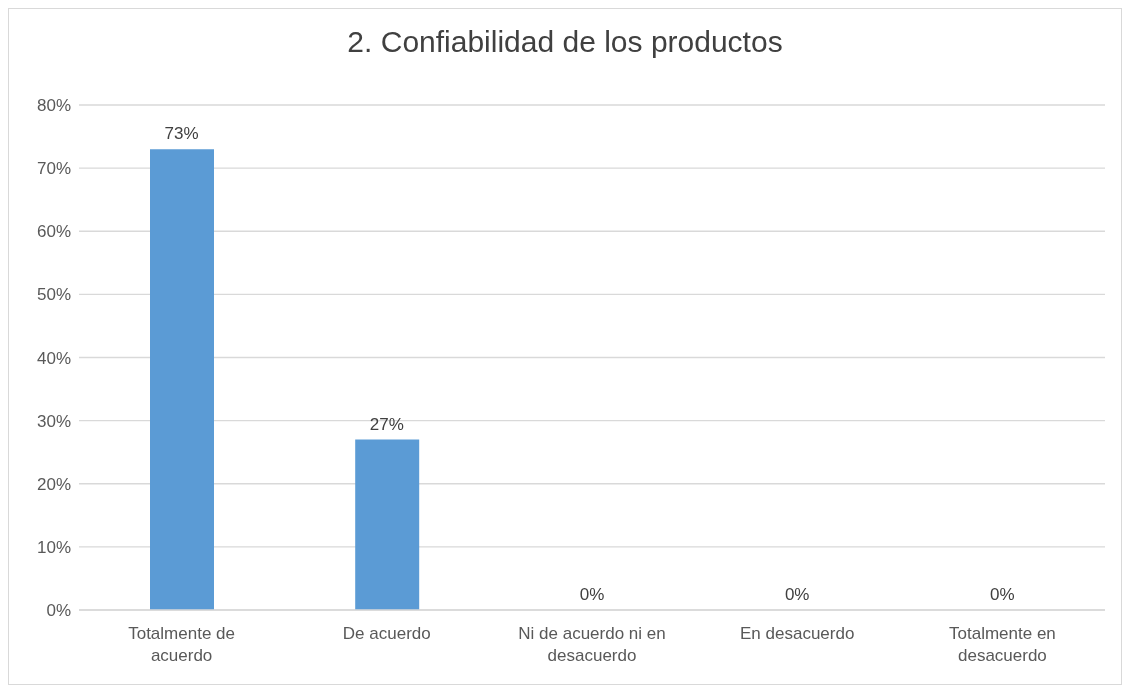 This screenshot has height=695, width=1132. Describe the element at coordinates (53, 295) in the screenshot. I see `y-tick-label: 50%` at that location.